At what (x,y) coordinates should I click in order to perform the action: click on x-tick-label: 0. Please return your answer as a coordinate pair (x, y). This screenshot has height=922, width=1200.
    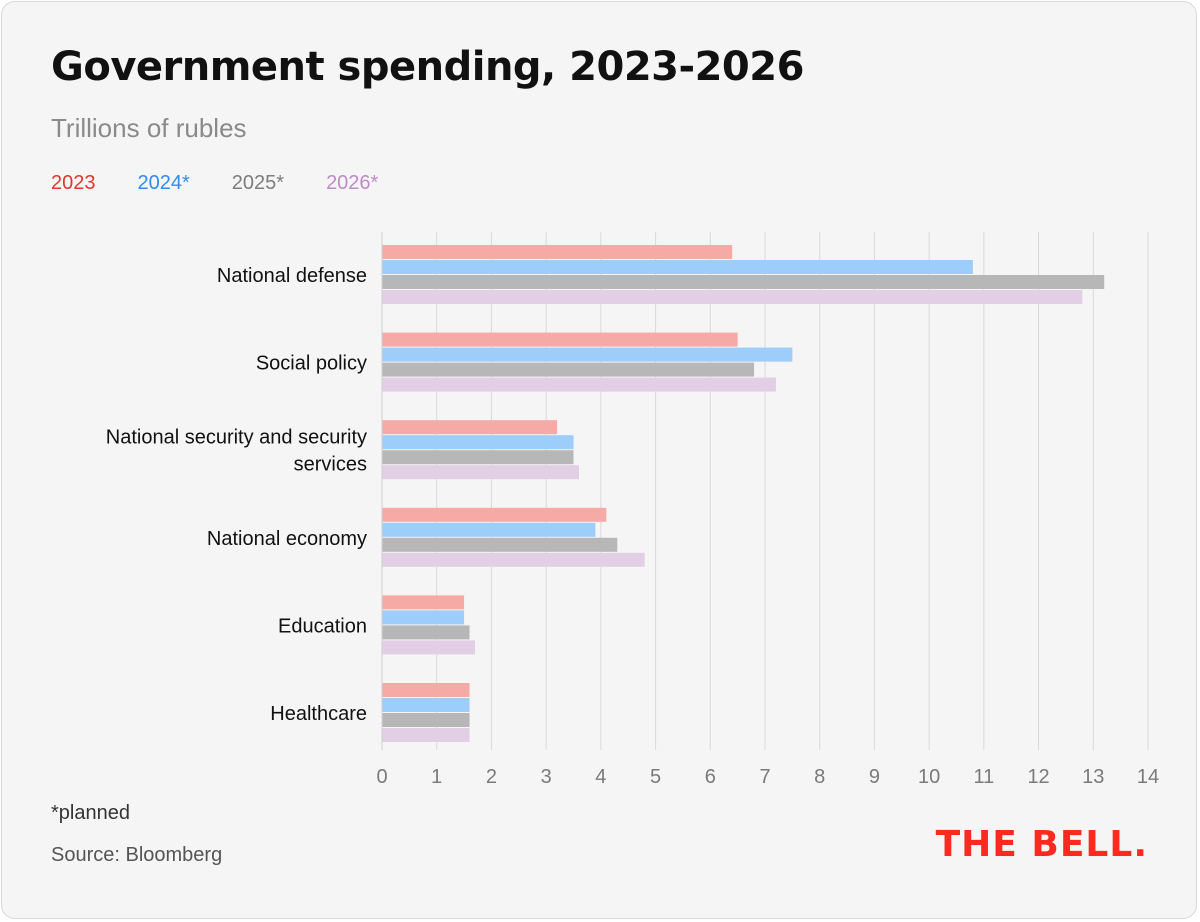
    Looking at the image, I should click on (381, 777).